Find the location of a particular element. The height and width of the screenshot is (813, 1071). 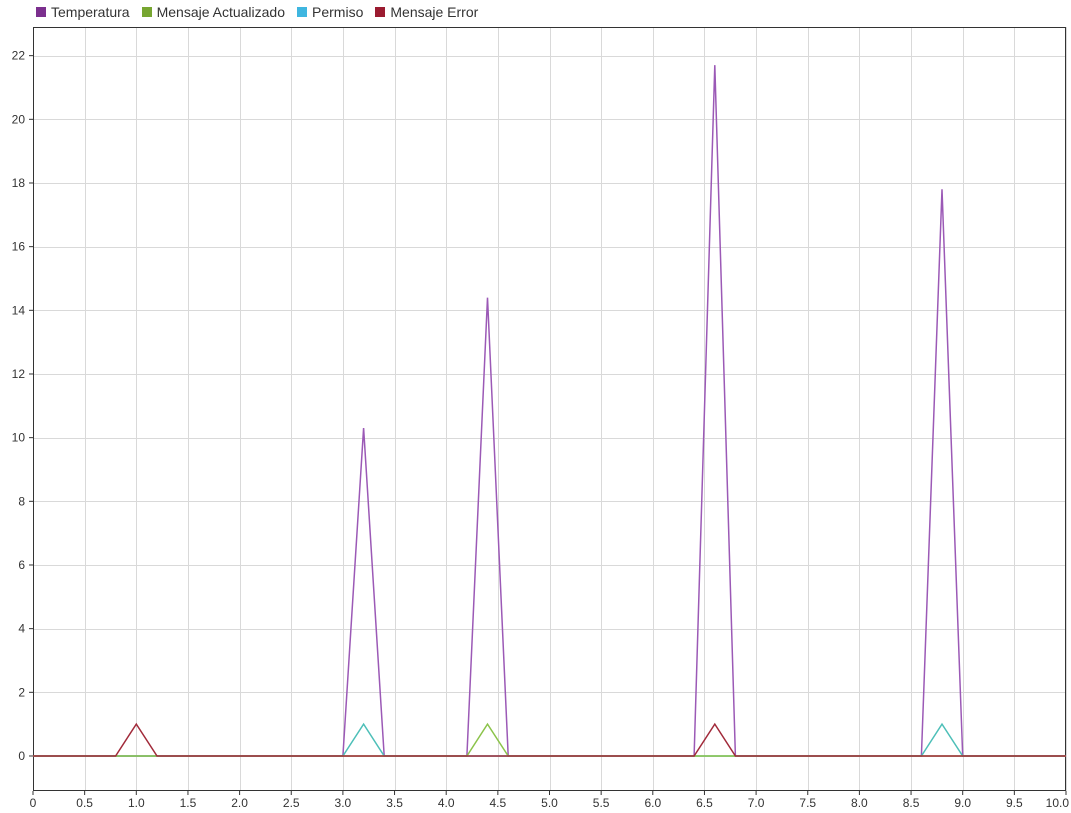

x-tick-label: 9.5 is located at coordinates (1014, 803).